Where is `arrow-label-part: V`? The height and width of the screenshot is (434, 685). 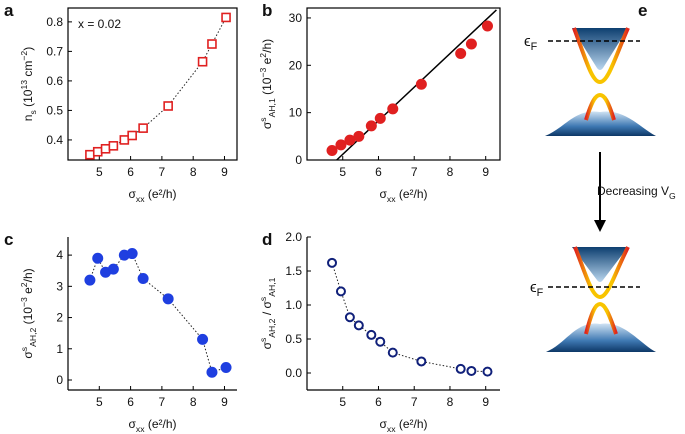 arrow-label-part: V is located at coordinates (665, 191).